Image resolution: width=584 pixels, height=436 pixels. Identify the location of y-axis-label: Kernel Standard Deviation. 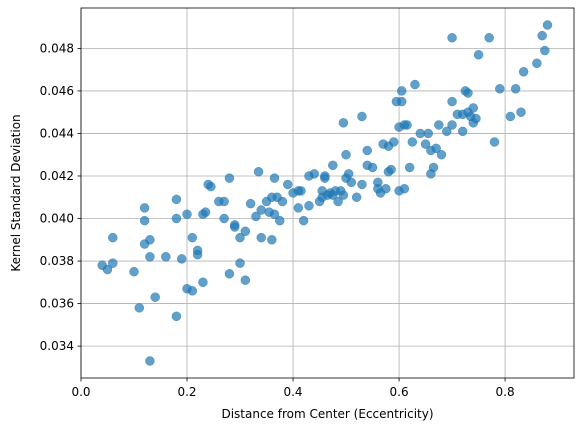
(16, 192).